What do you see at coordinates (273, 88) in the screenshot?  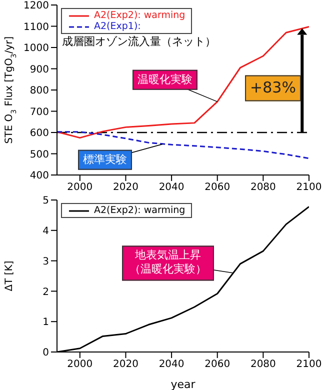 I see `annotation: +83%` at bounding box center [273, 88].